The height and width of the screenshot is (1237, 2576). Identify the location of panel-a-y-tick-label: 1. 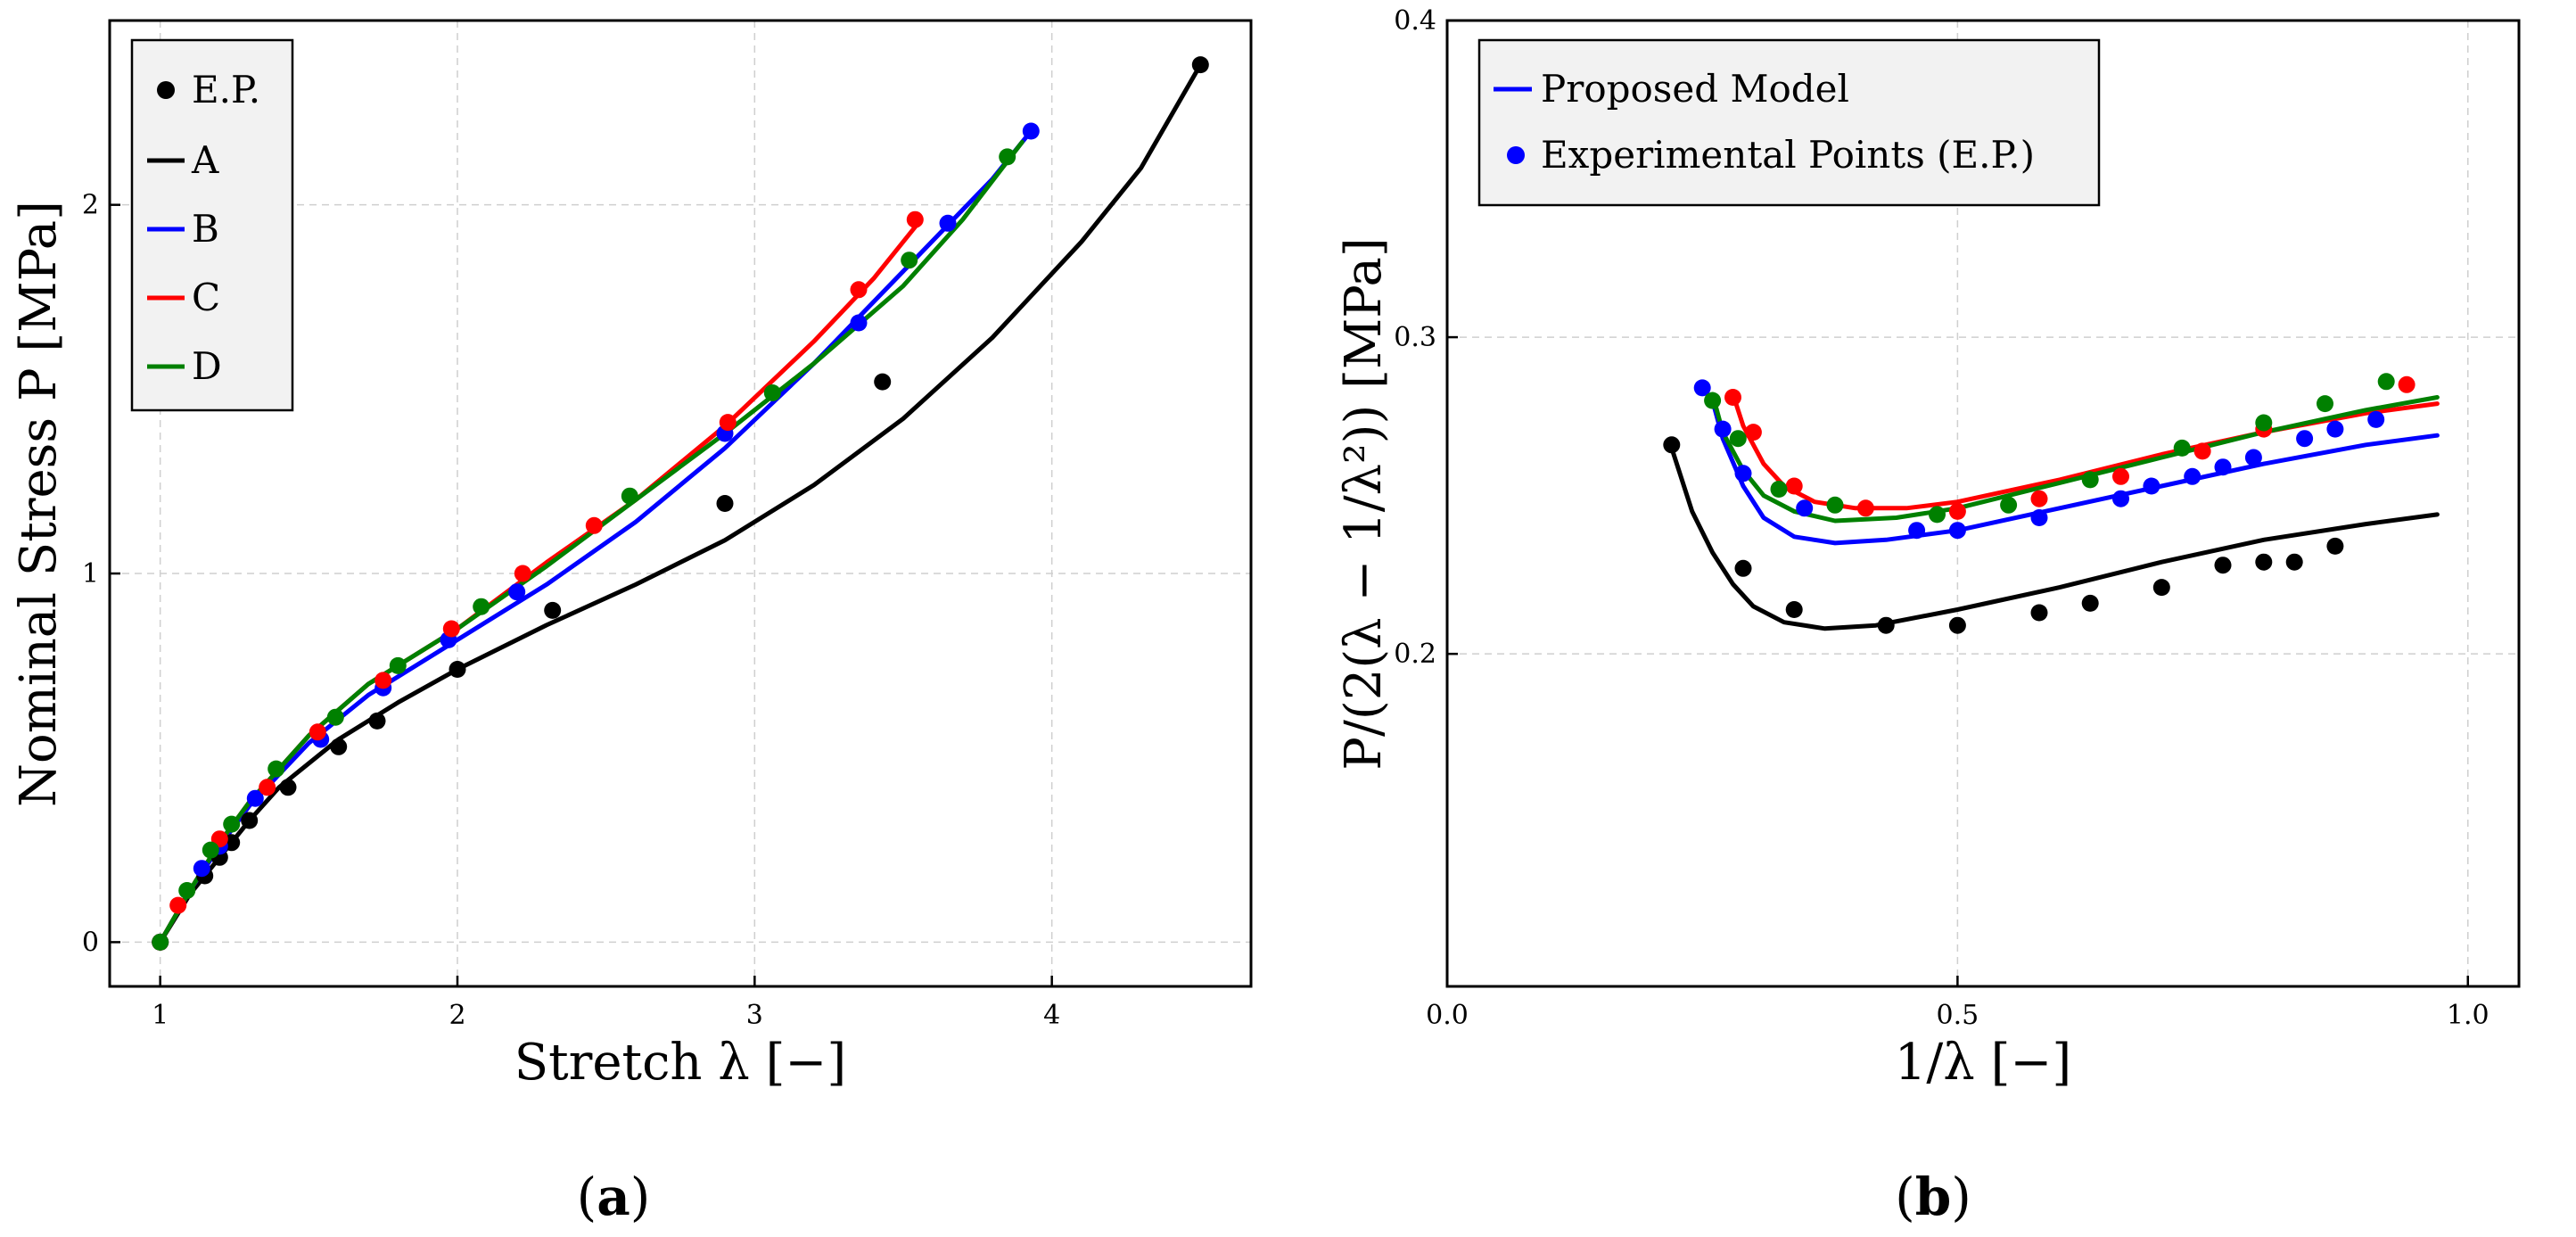
(90, 574).